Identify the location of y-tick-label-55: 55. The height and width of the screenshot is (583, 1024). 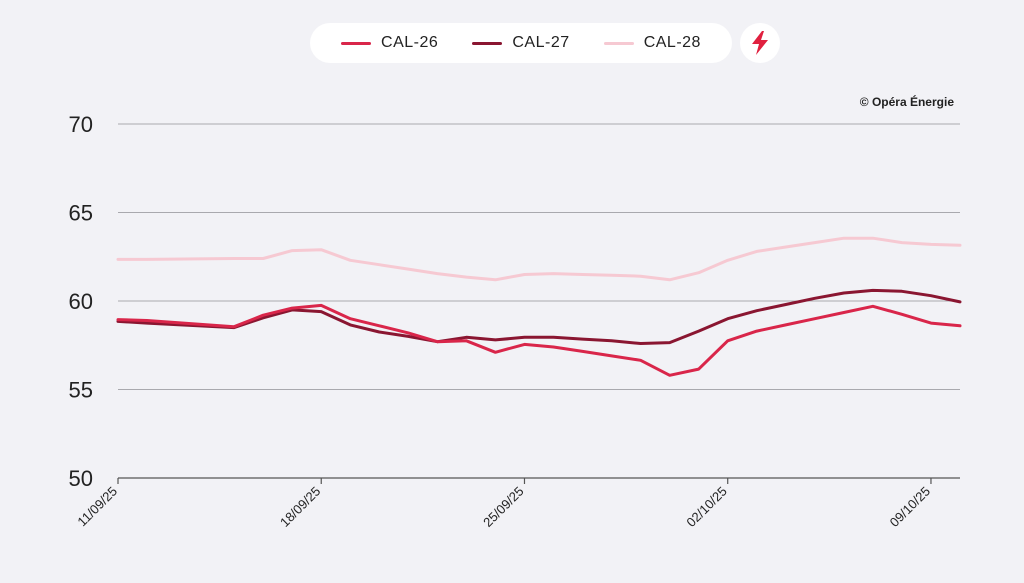
(81, 390).